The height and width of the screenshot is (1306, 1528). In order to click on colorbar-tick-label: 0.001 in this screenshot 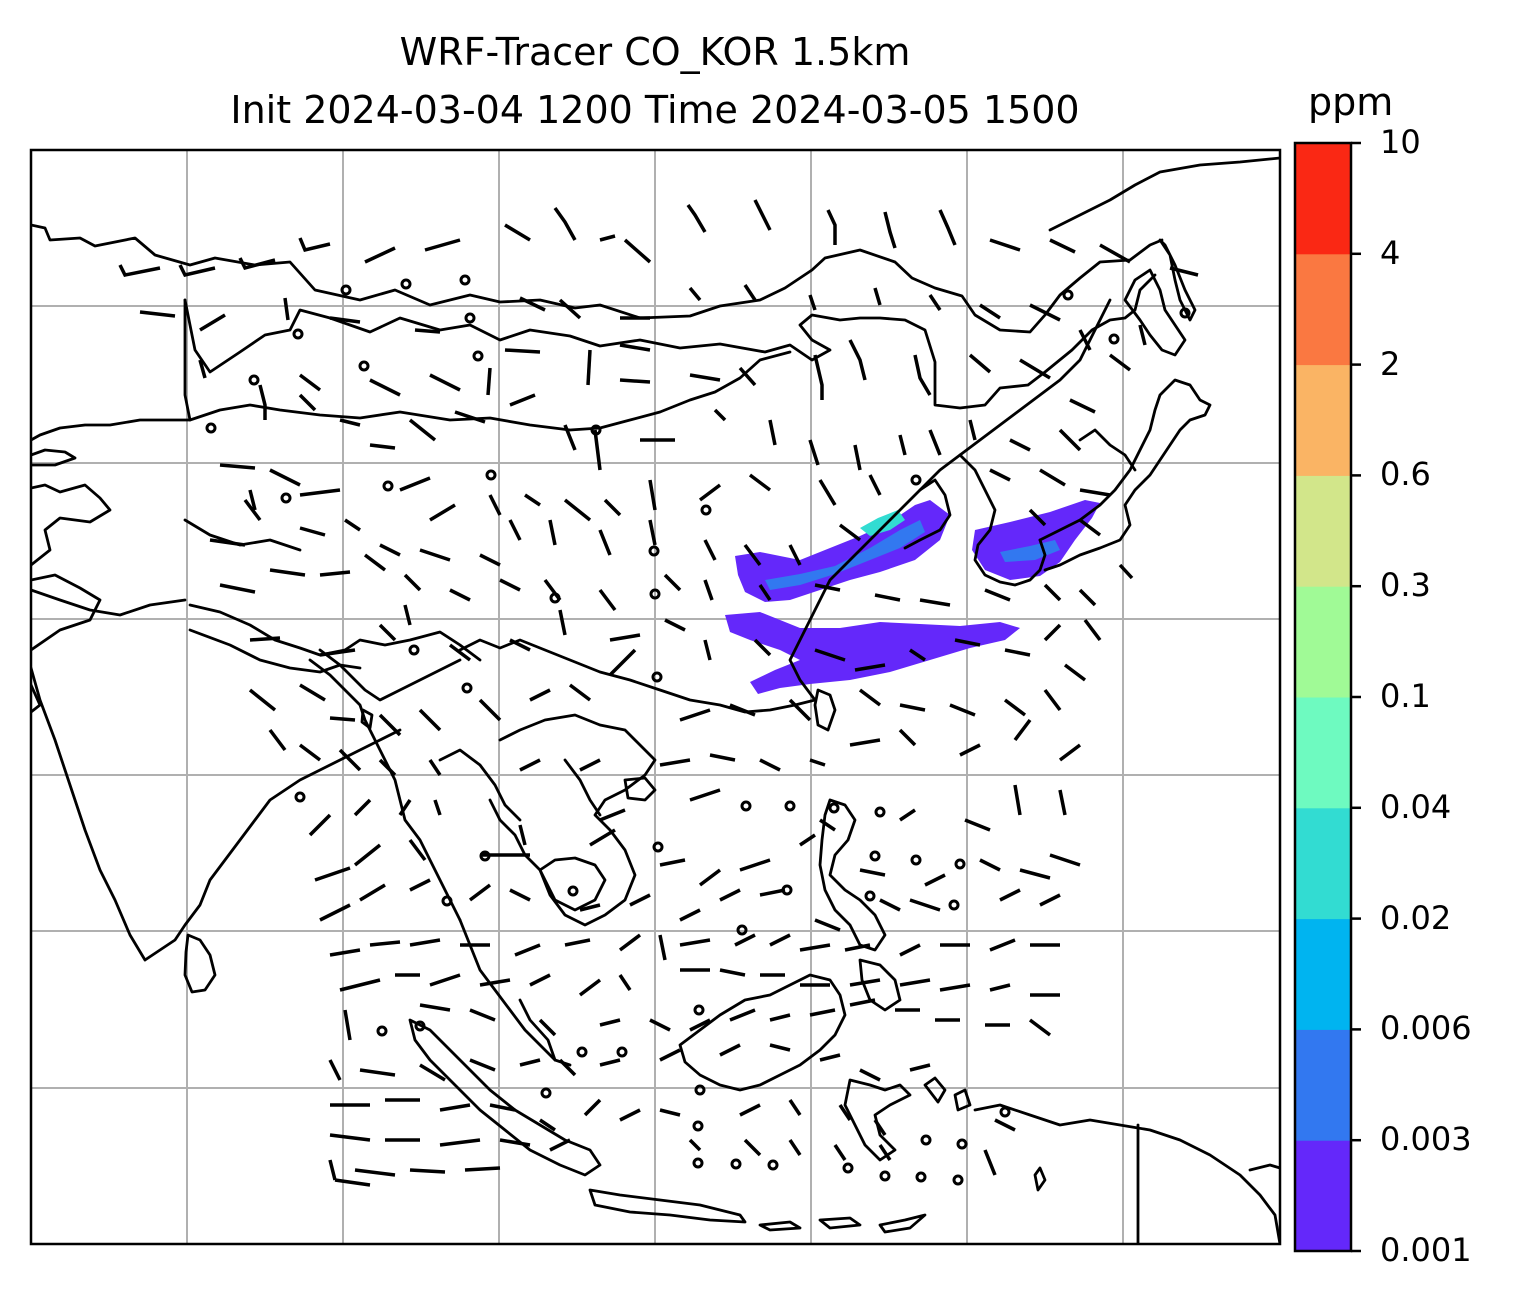, I will do `click(1426, 1250)`.